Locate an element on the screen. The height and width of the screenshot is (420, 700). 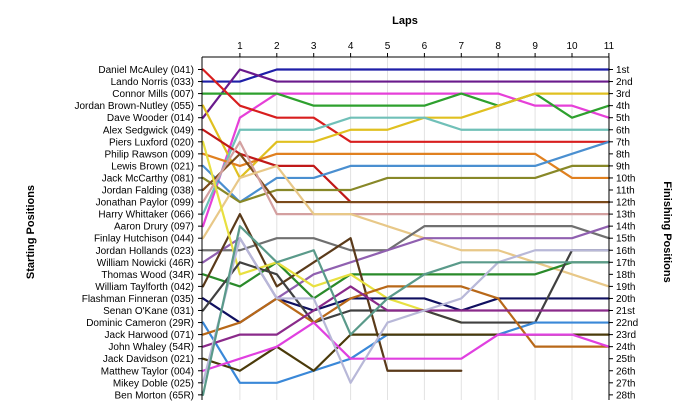
finishing-position-label: 23rd is located at coordinates (626, 335).